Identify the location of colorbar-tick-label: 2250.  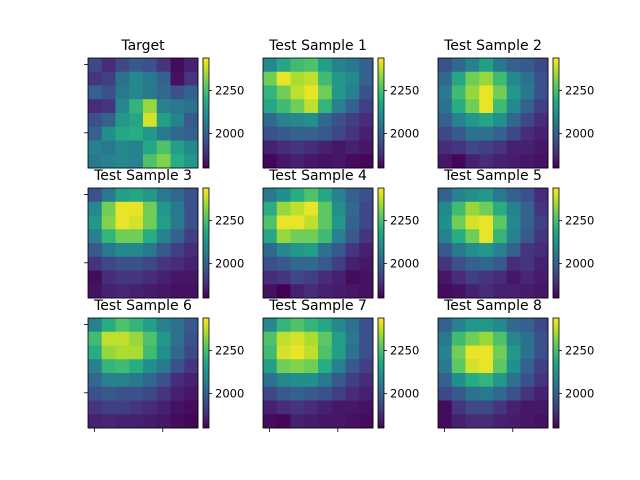
(579, 221).